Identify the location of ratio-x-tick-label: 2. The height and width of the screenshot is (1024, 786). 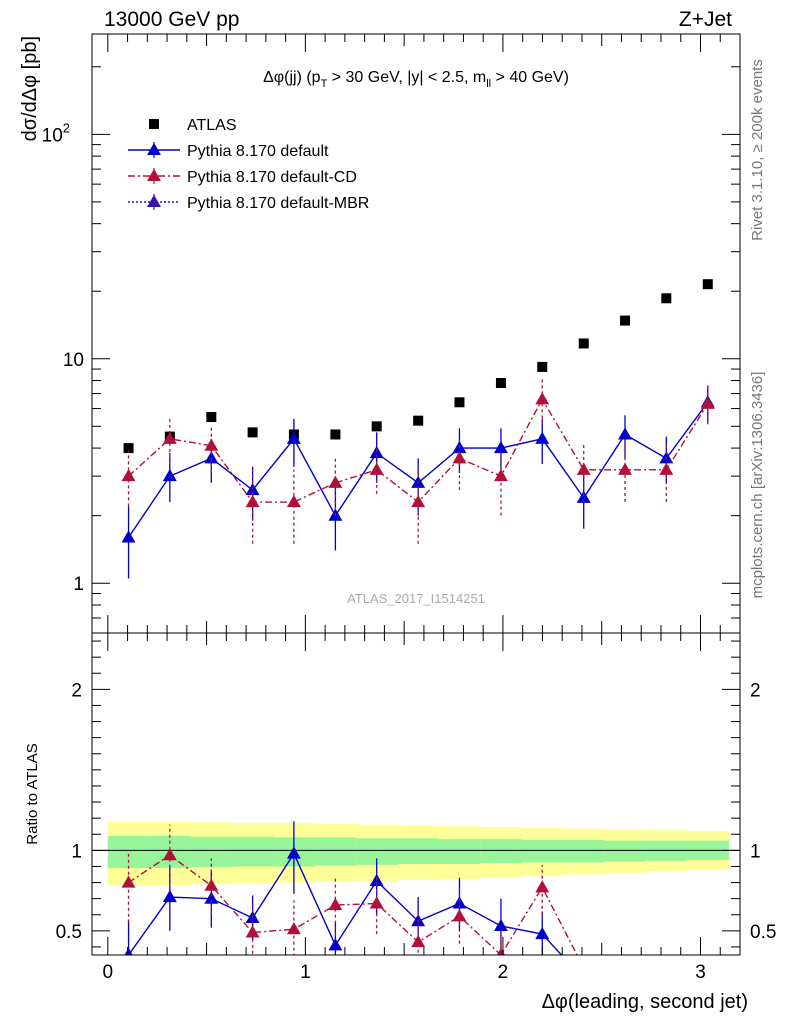
(503, 972).